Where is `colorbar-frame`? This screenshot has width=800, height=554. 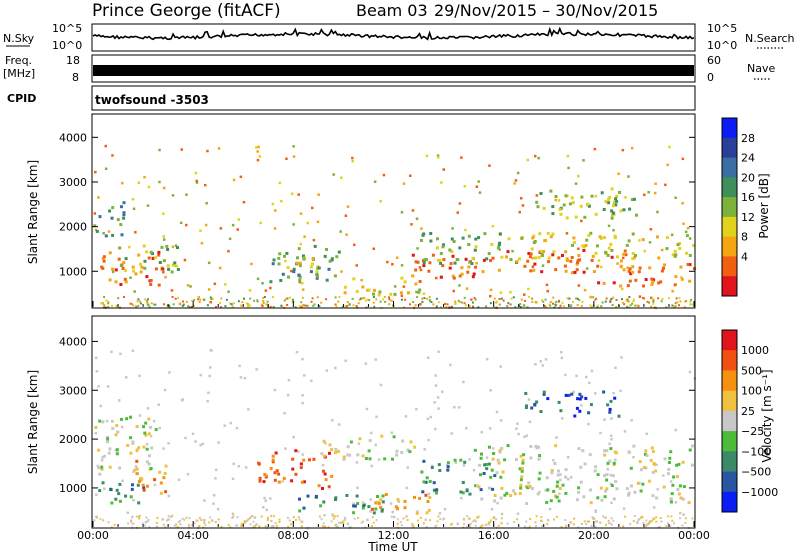
colorbar-frame is located at coordinates (729, 421).